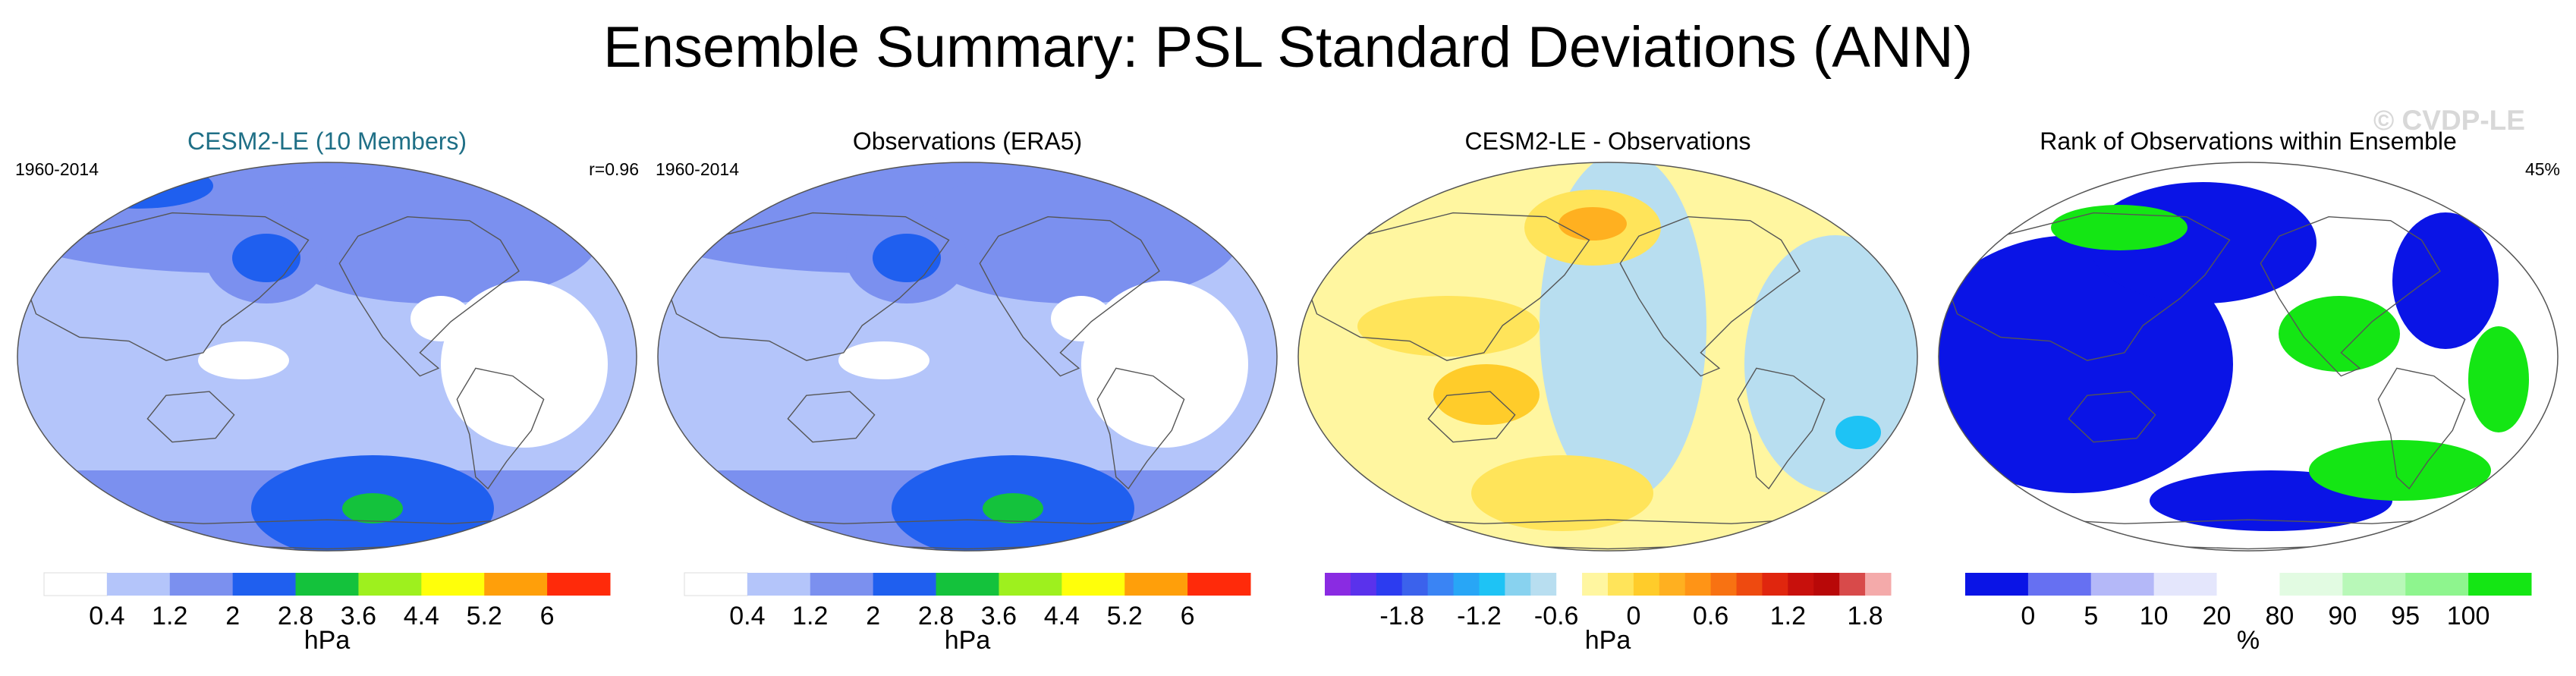  Describe the element at coordinates (1710, 616) in the screenshot. I see `colorbar-tick-label: 0.6` at that location.